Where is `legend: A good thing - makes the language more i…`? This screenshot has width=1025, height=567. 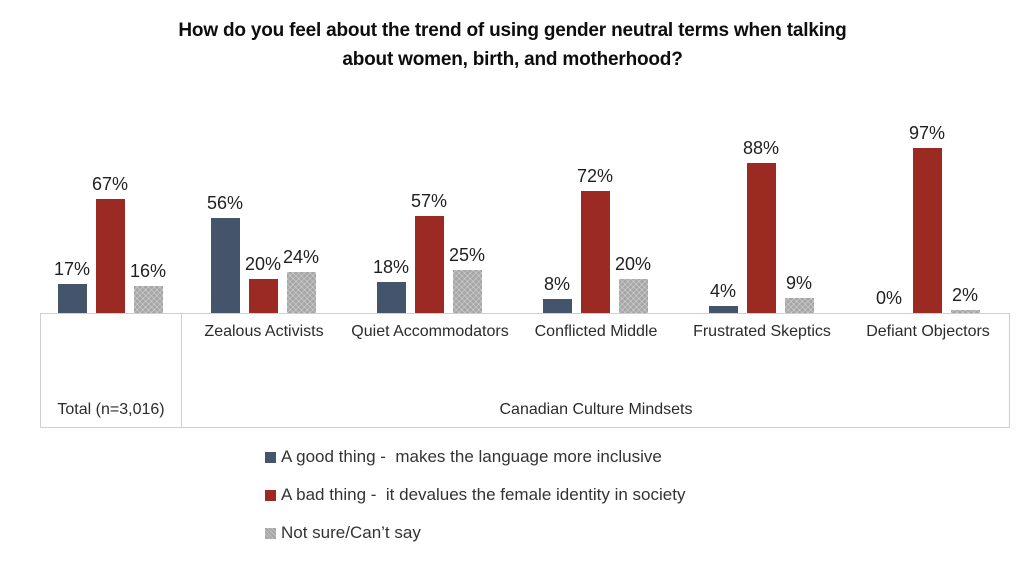 legend: A good thing - makes the language more i… is located at coordinates (475, 503).